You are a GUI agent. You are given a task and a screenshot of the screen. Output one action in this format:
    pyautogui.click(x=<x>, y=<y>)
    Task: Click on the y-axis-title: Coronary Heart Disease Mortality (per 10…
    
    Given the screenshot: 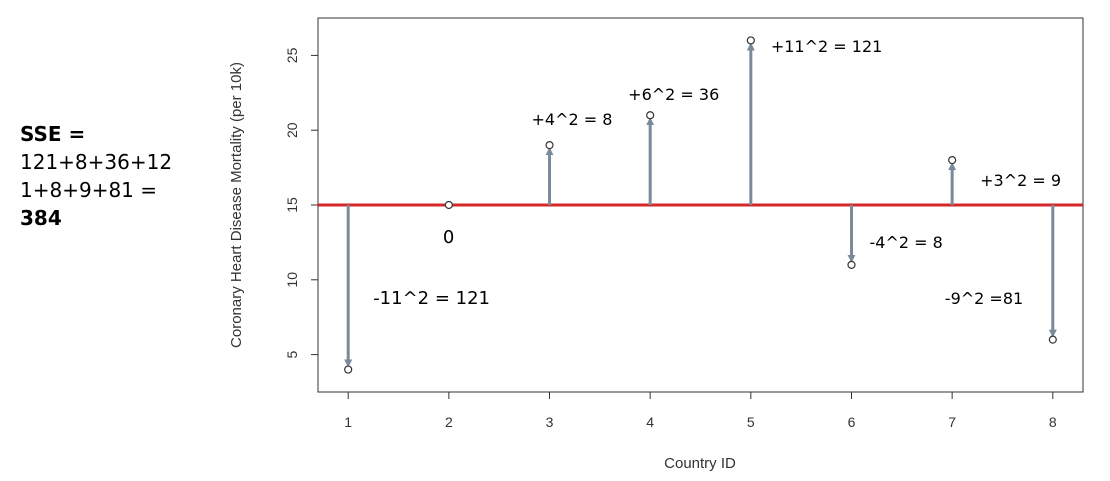 What is the action you would take?
    pyautogui.click(x=236, y=205)
    